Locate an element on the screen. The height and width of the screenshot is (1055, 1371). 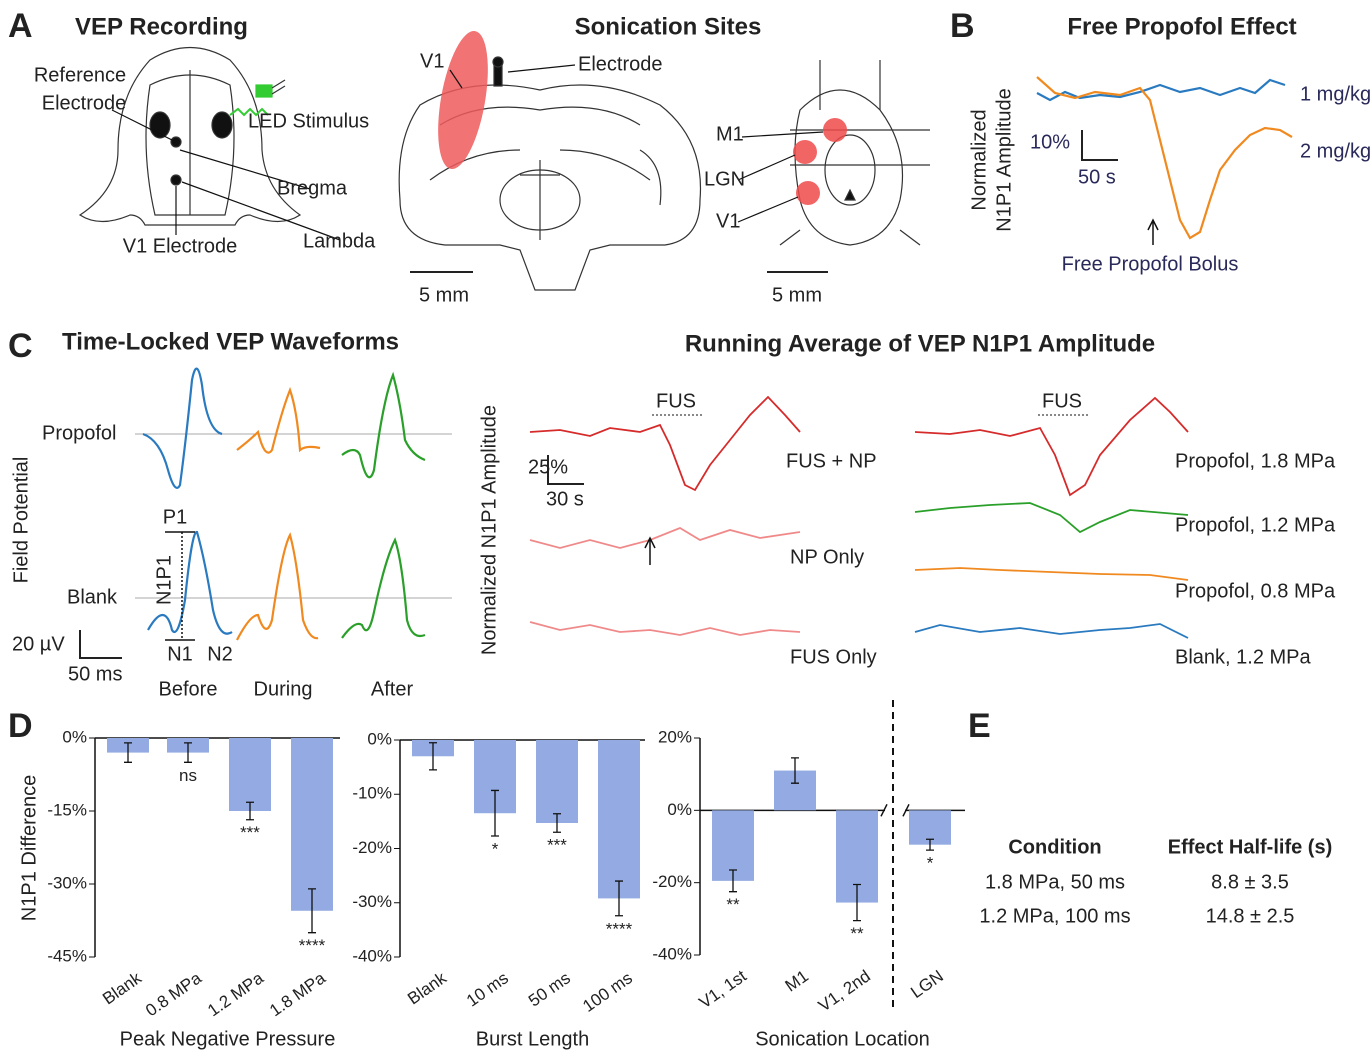
y-tick-label: -15% is located at coordinates (67, 809).